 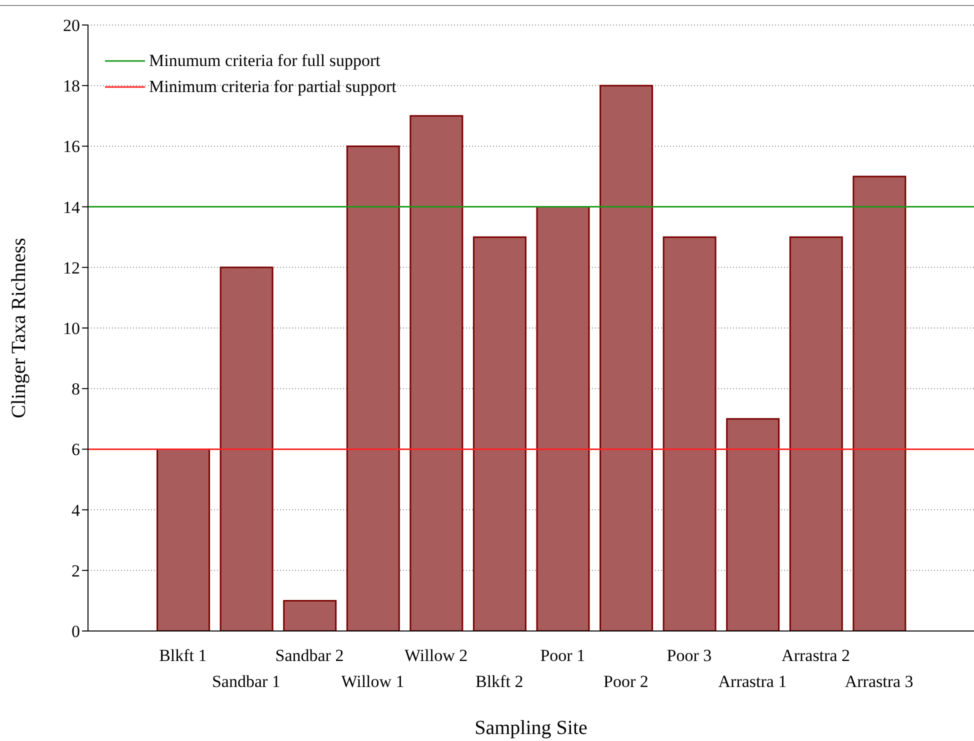 What do you see at coordinates (71, 328) in the screenshot?
I see `y-tick-label: 10` at bounding box center [71, 328].